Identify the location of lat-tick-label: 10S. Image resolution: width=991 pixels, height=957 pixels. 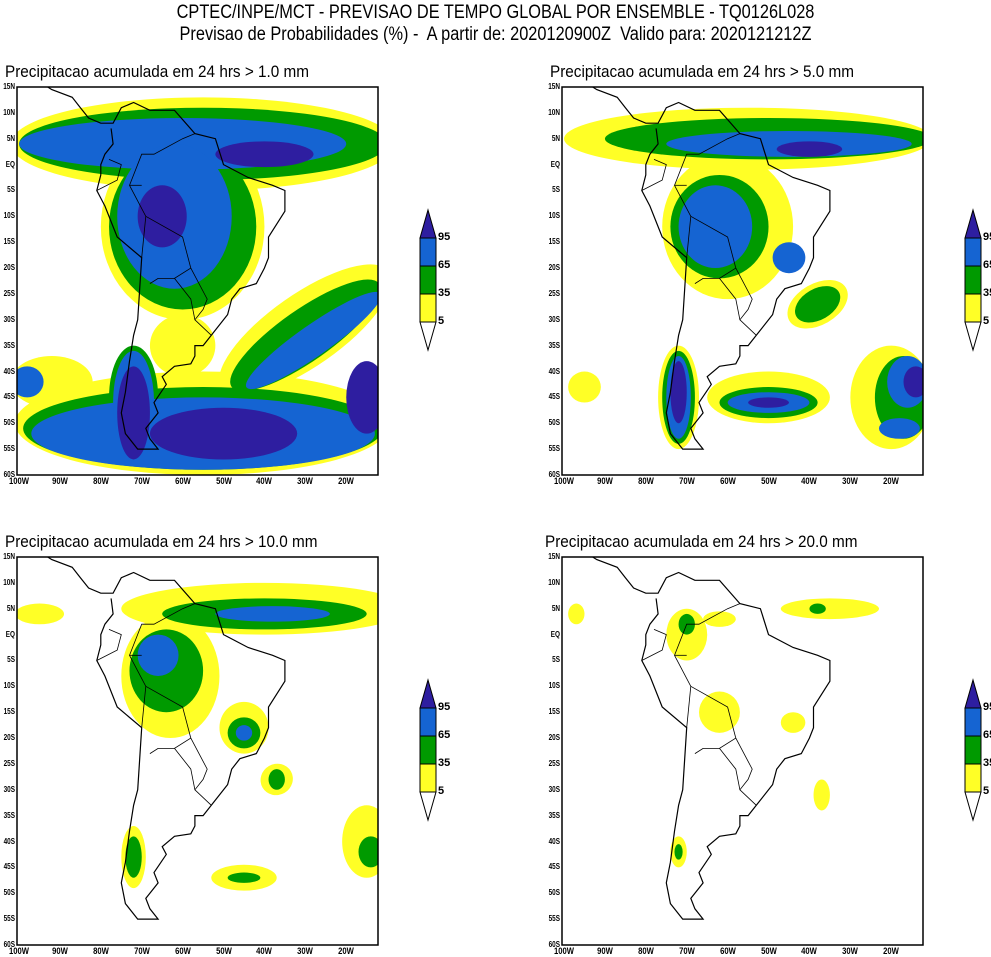
(554, 686).